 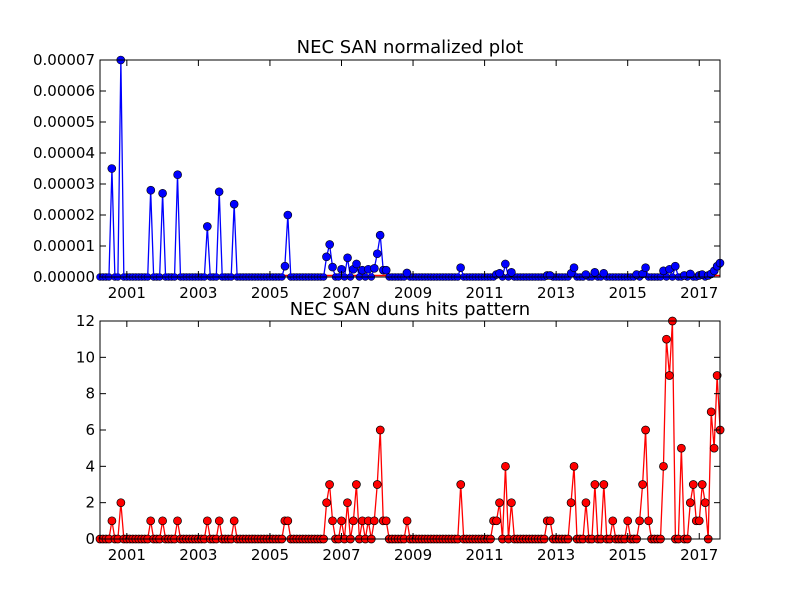 What do you see at coordinates (127, 555) in the screenshot?
I see `x-tick-label: 2001` at bounding box center [127, 555].